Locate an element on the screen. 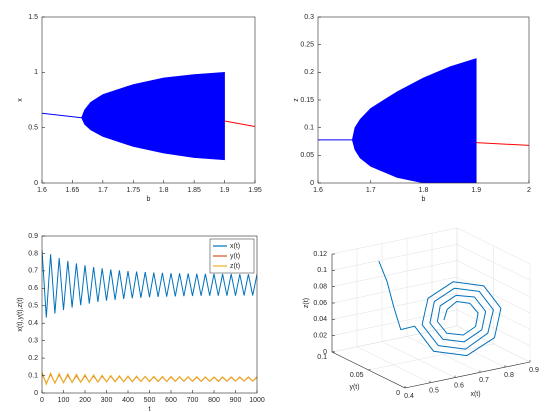 The width and height of the screenshot is (557, 412). x-tick-label: 0.6 is located at coordinates (459, 385).